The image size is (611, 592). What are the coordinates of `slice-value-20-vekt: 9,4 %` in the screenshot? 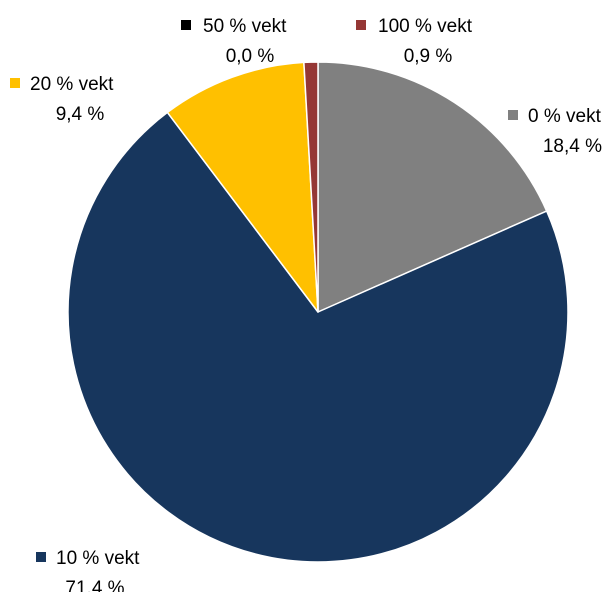 It's located at (80, 114).